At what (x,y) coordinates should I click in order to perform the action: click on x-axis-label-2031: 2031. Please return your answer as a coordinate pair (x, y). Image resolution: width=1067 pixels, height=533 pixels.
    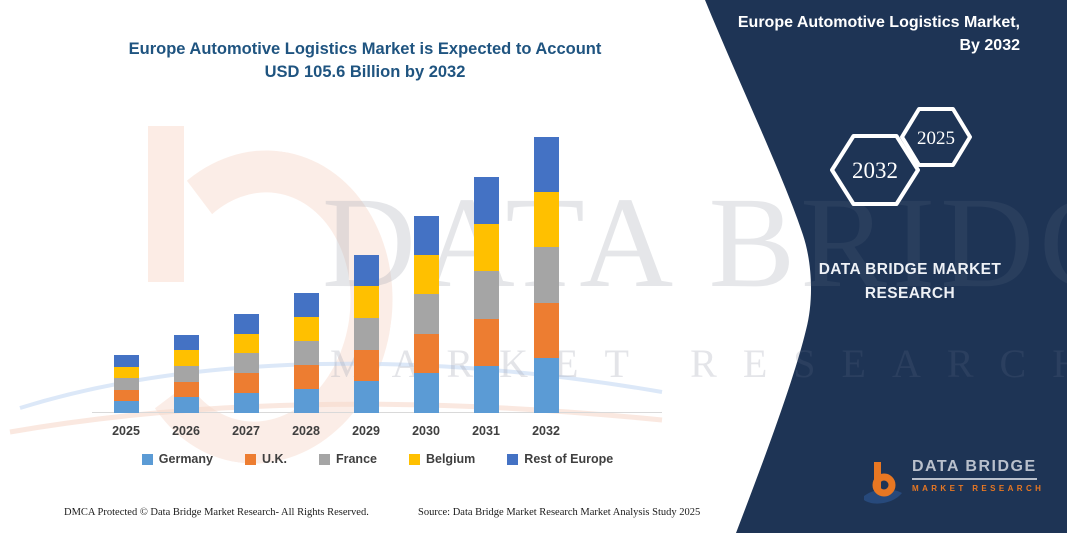
    Looking at the image, I should click on (486, 431).